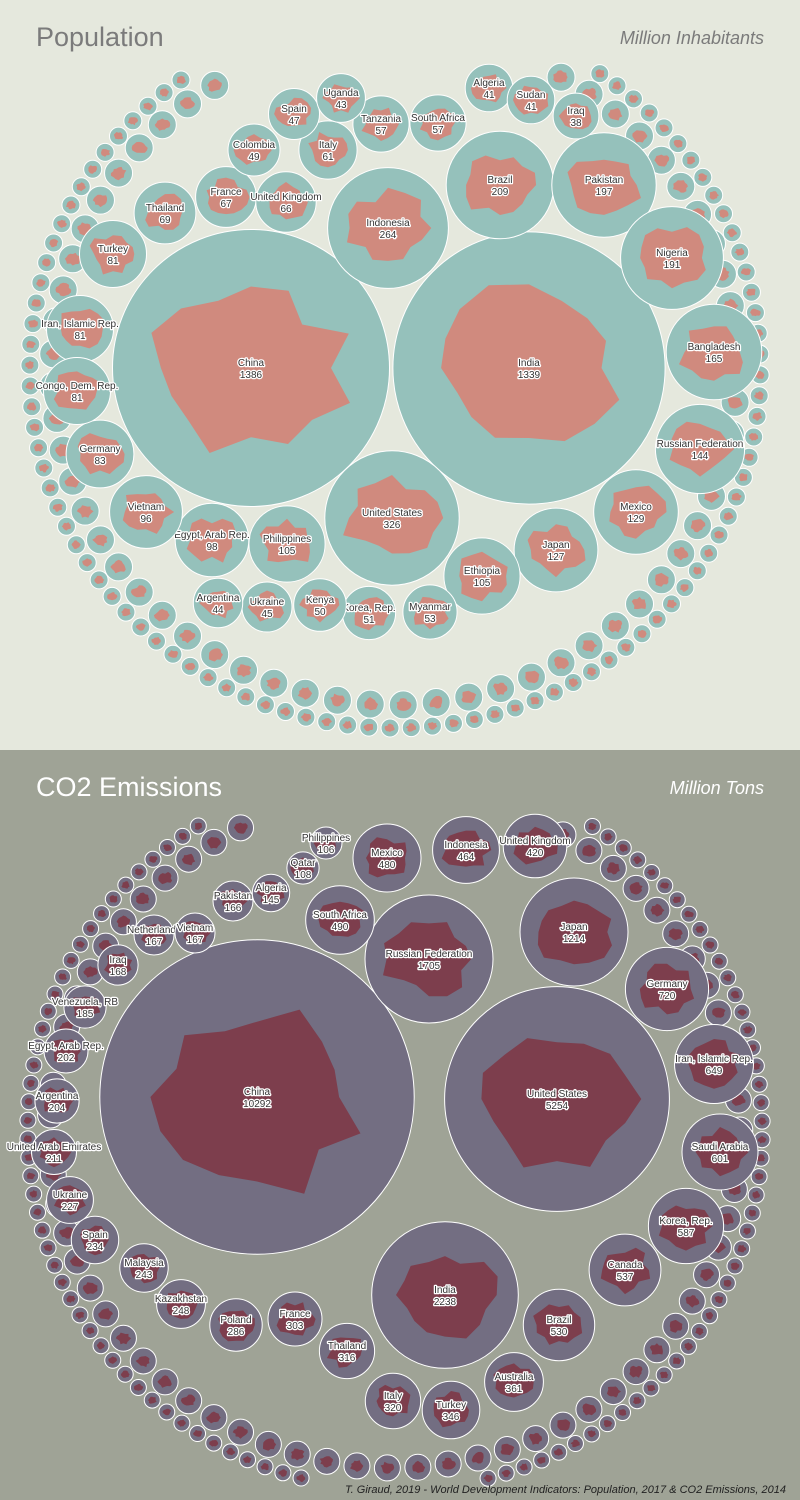 The width and height of the screenshot is (800, 1500). Describe the element at coordinates (429, 954) in the screenshot. I see `bubble-label-russian-federation: Russian Federation` at that location.